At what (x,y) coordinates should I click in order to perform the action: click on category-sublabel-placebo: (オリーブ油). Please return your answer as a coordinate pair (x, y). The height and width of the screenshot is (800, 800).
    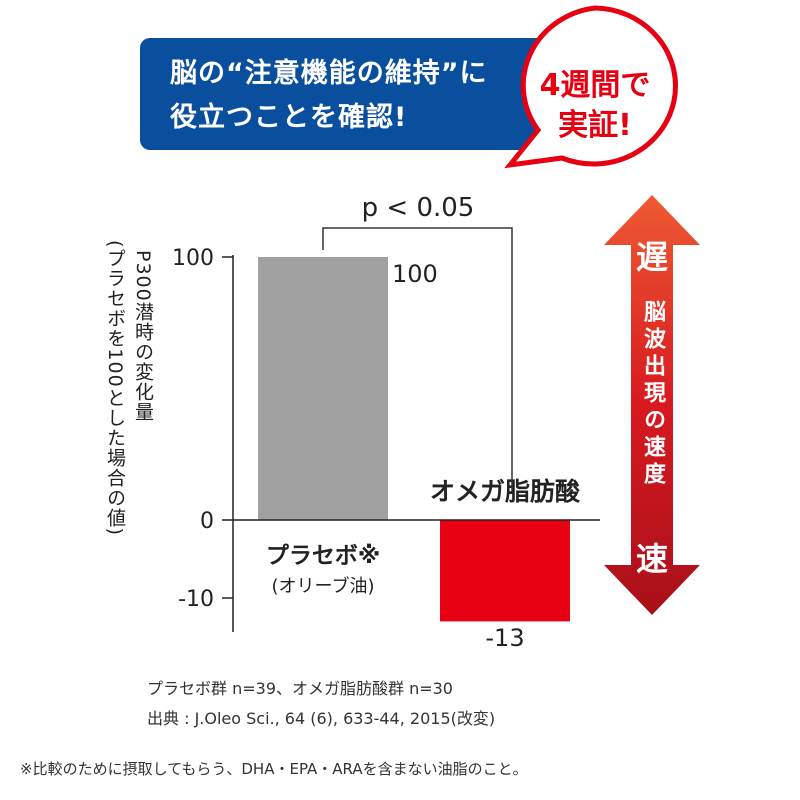
    Looking at the image, I should click on (323, 586).